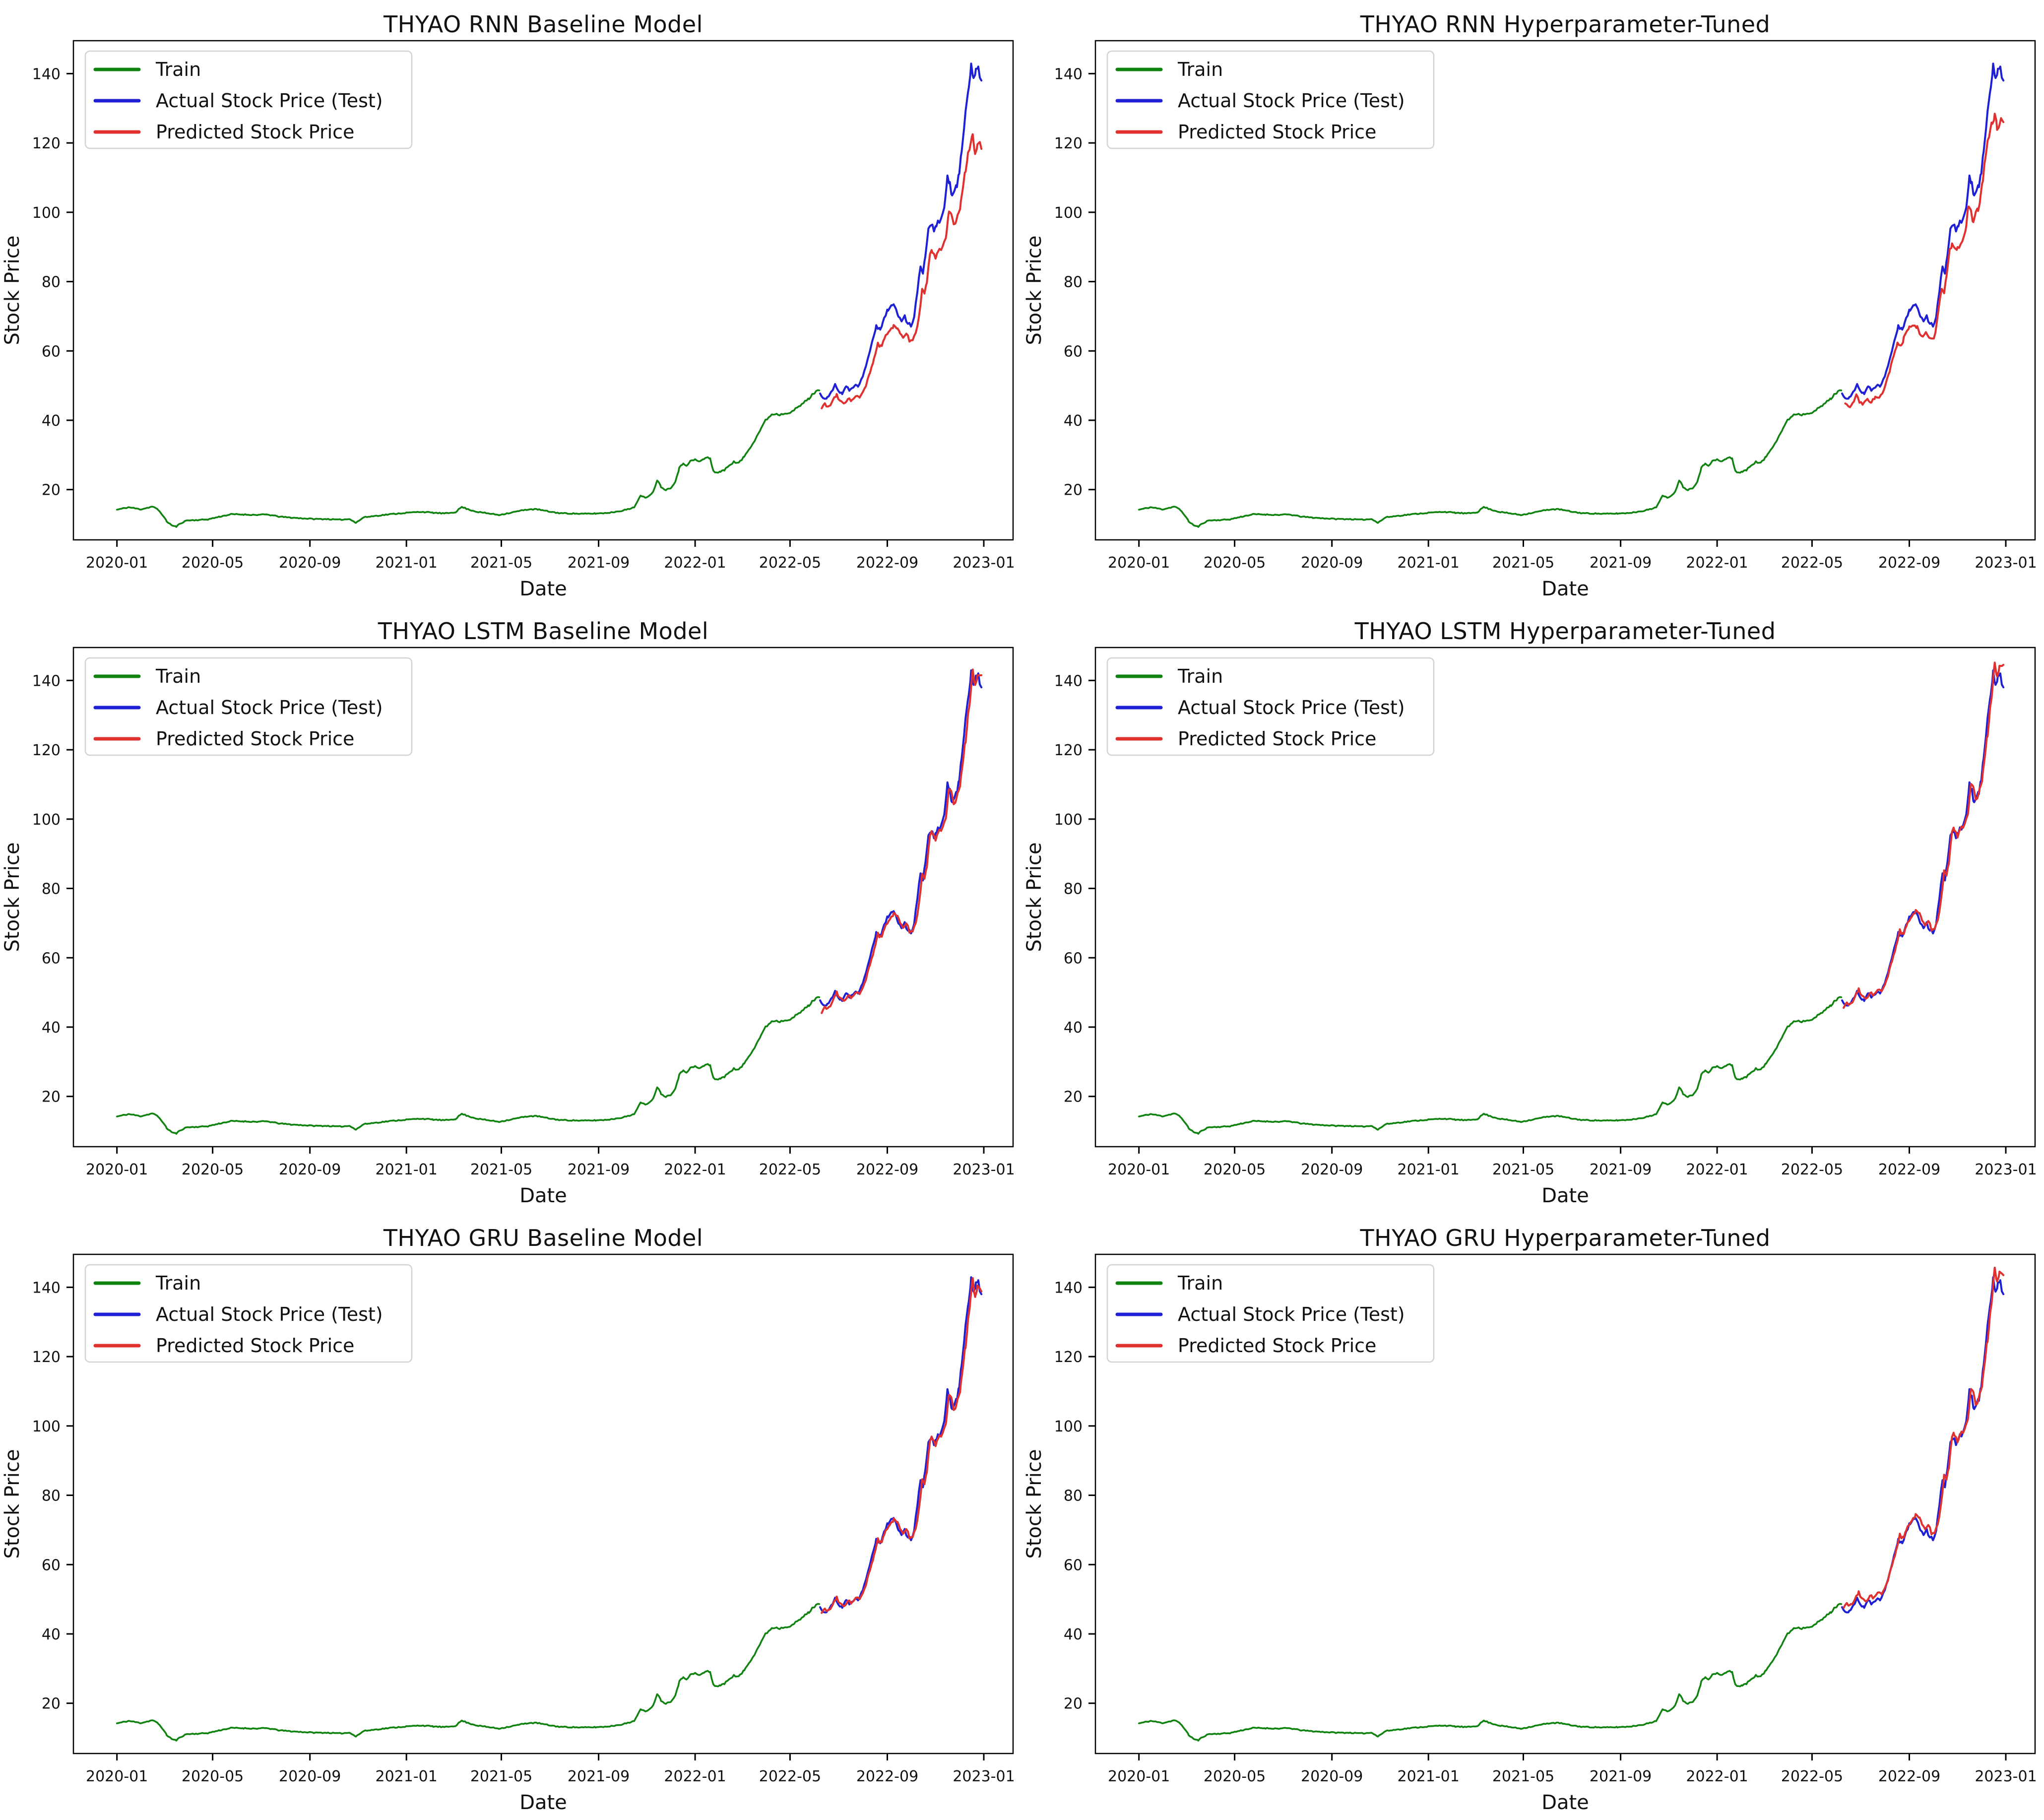  Describe the element at coordinates (117, 1776) in the screenshot. I see `x-tick-label: 2020-01` at that location.